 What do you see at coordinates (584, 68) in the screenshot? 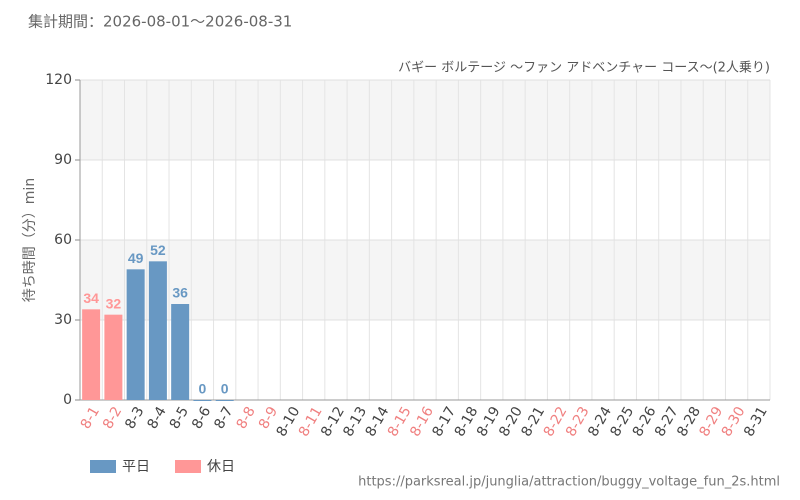
I see `chart-subtitle: バギー ボルテージ 〜ファン アドベンチャー コース〜(2人乗り)` at bounding box center [584, 68].